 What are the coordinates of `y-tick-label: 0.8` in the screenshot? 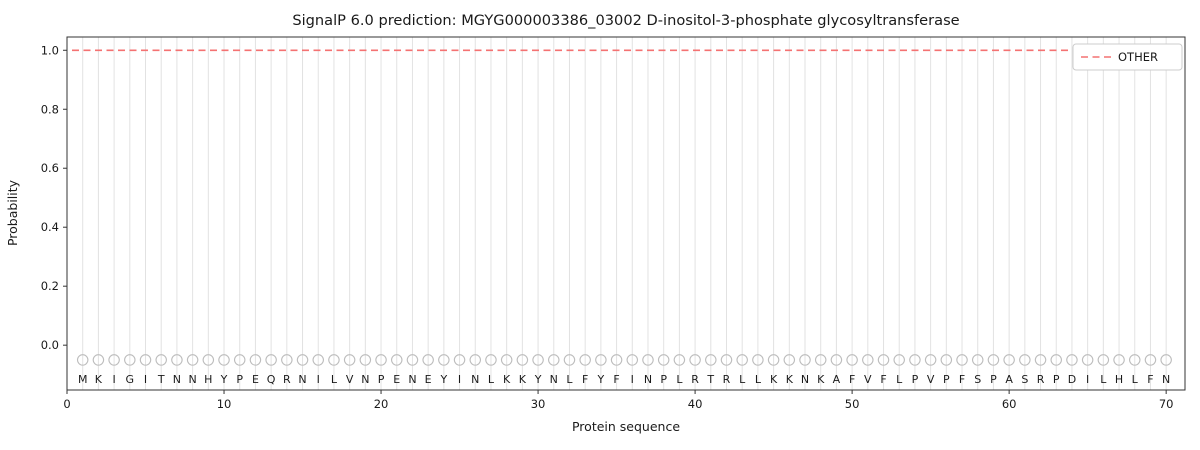 It's located at (50, 109).